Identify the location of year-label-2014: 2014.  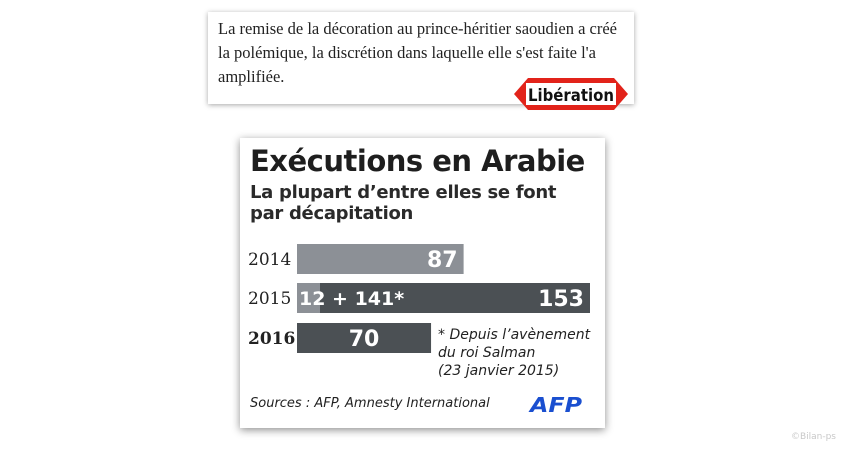
(269, 260).